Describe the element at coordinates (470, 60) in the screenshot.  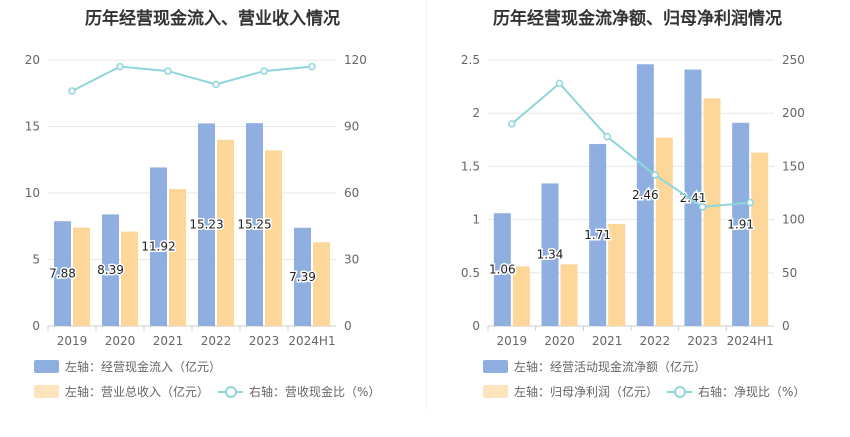
I see `left-axis-tick-label: 2.5` at that location.